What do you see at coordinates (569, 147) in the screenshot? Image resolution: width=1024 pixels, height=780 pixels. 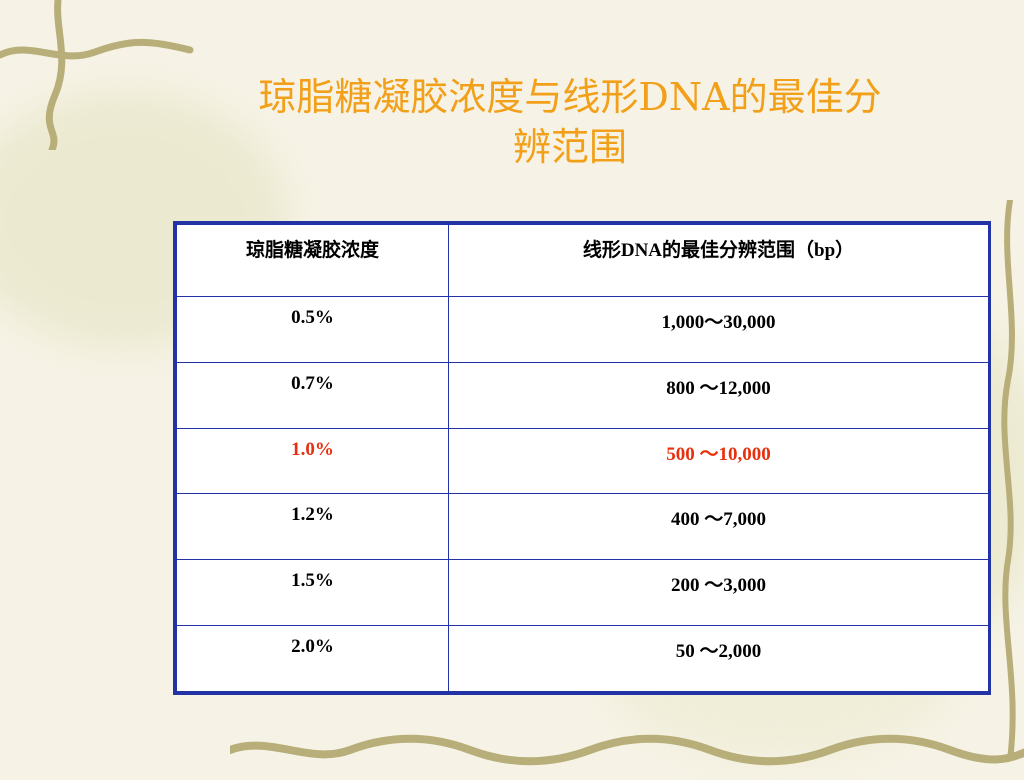 I see `slide-title-line-2: 辨范围` at bounding box center [569, 147].